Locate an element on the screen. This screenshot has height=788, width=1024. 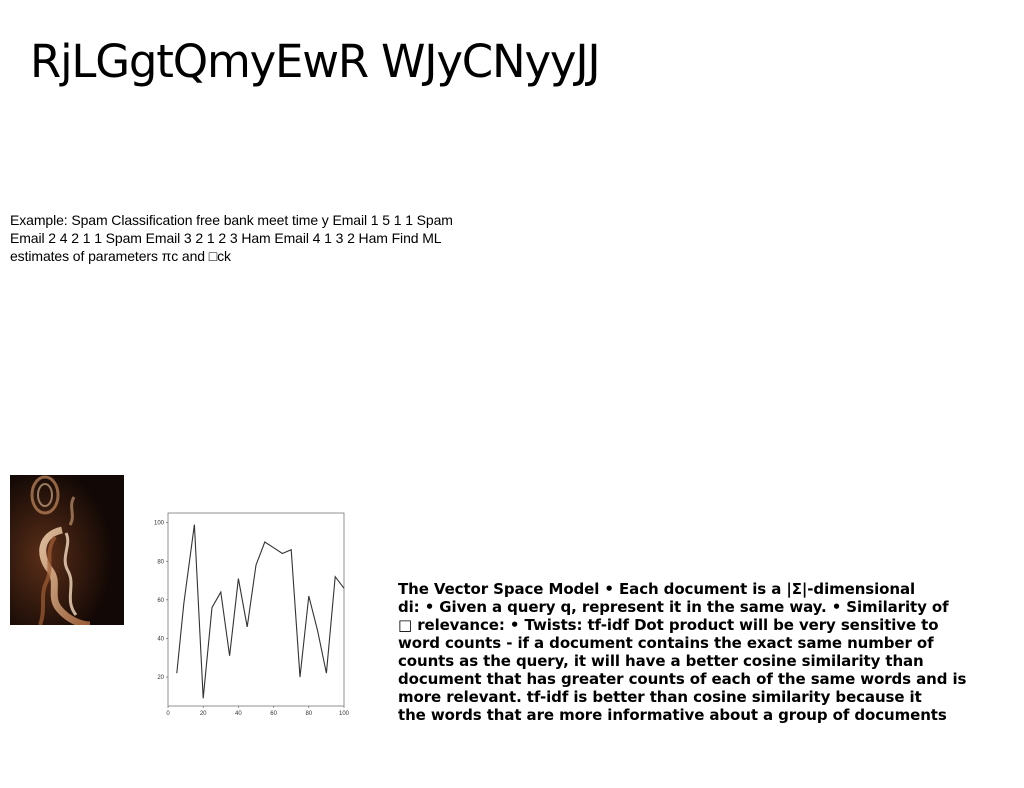
plot-frame is located at coordinates (256, 609).